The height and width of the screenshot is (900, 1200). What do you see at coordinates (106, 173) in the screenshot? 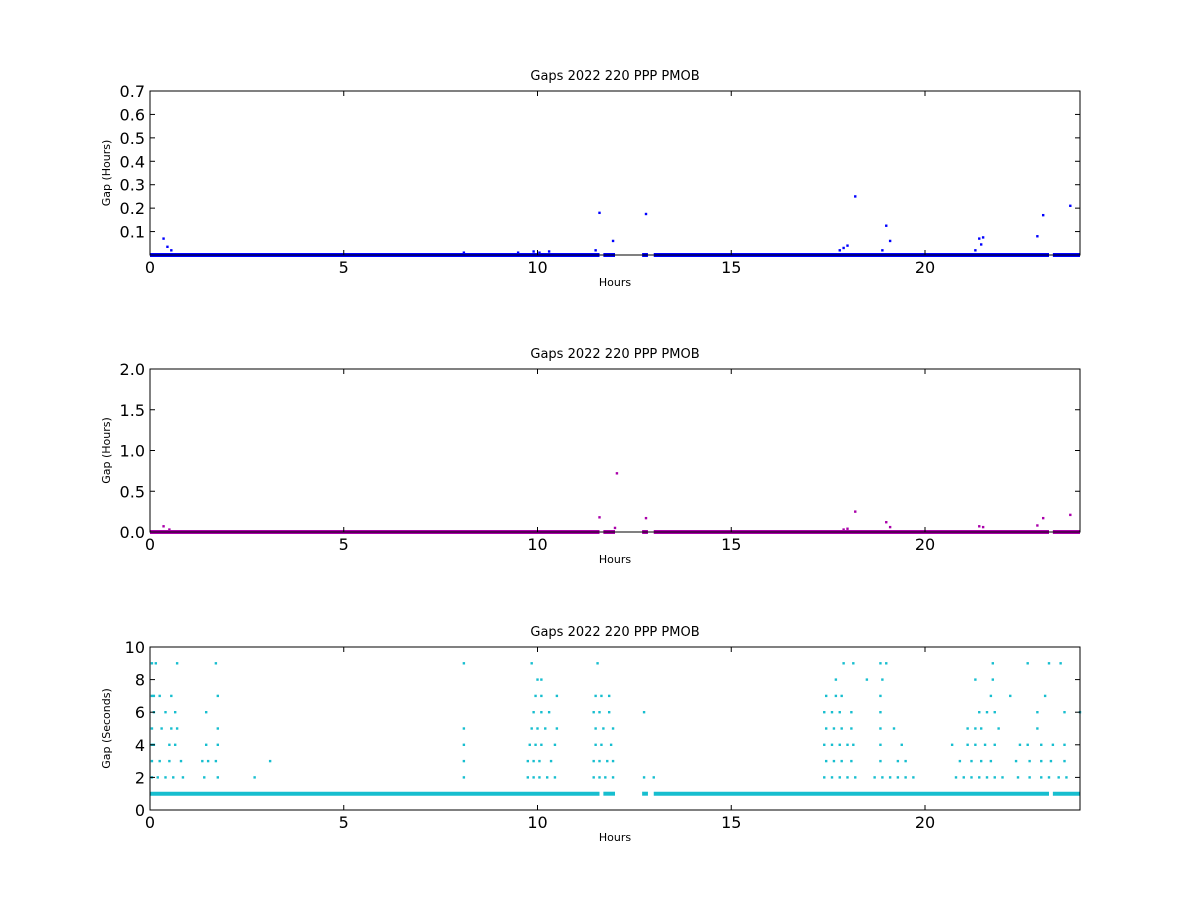
I see `y-axis-label: Gap (Hours)` at bounding box center [106, 173].